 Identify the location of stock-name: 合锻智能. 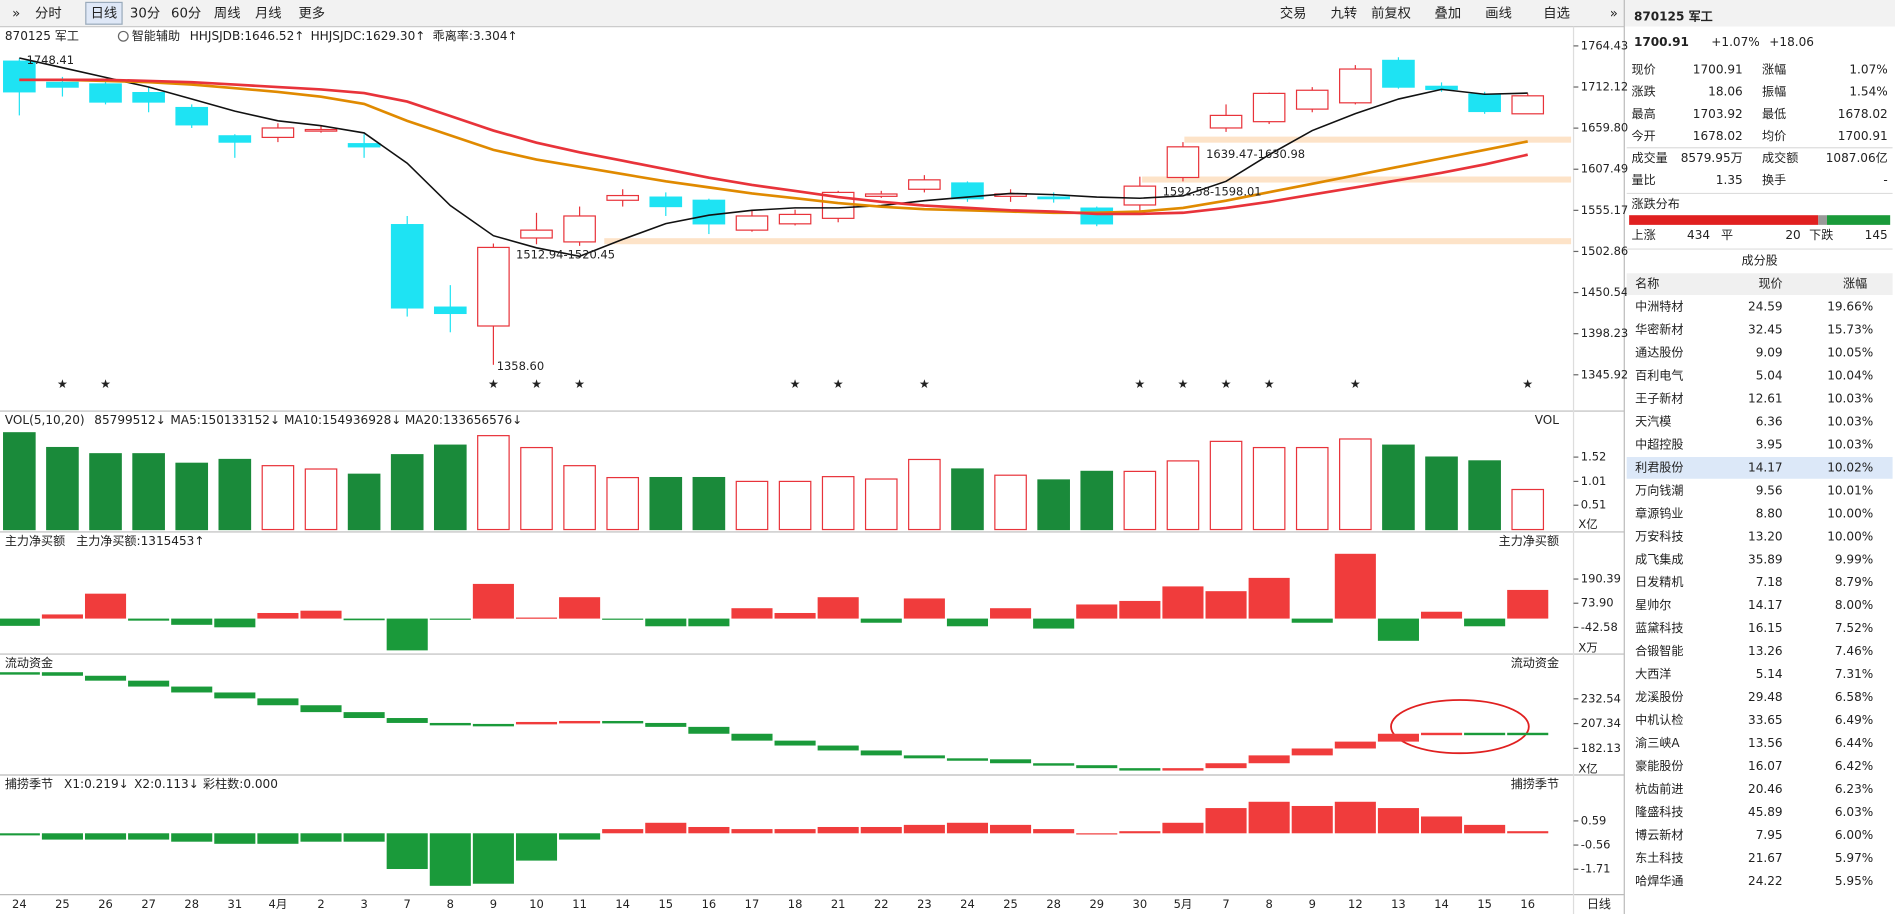
(1659, 650).